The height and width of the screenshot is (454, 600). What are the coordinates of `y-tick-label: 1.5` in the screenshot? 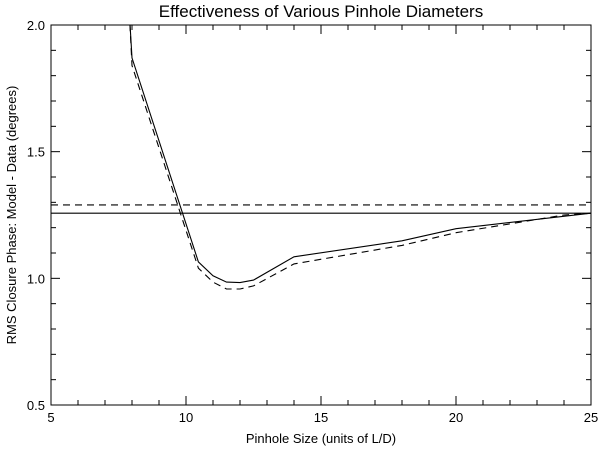 It's located at (36, 152).